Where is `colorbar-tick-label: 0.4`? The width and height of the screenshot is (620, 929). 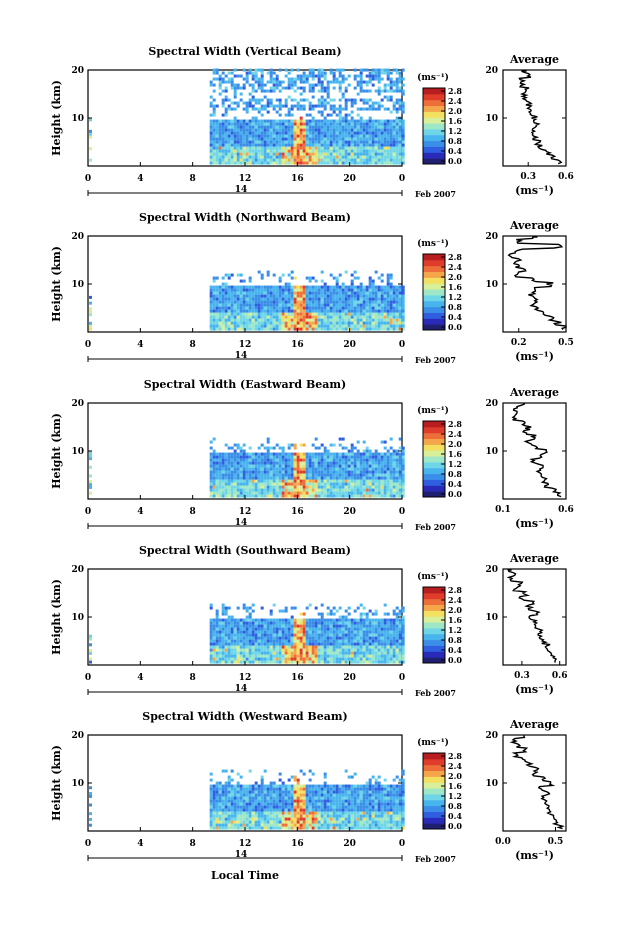
colorbar-tick-label: 0.4 is located at coordinates (455, 151).